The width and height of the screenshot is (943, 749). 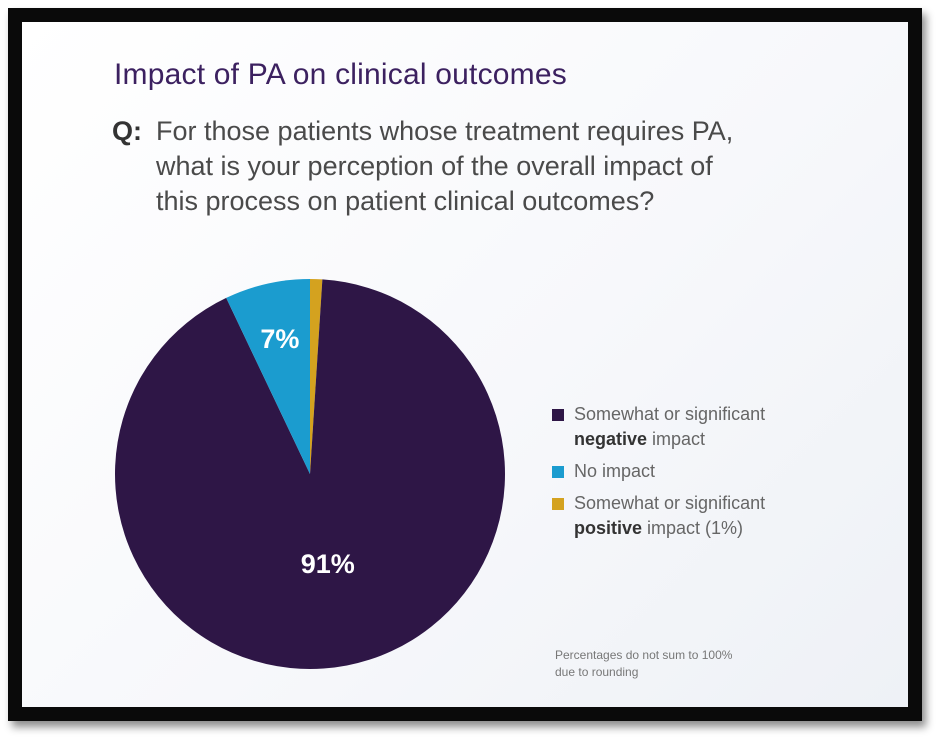 What do you see at coordinates (127, 131) in the screenshot?
I see `question-prefix: Q:` at bounding box center [127, 131].